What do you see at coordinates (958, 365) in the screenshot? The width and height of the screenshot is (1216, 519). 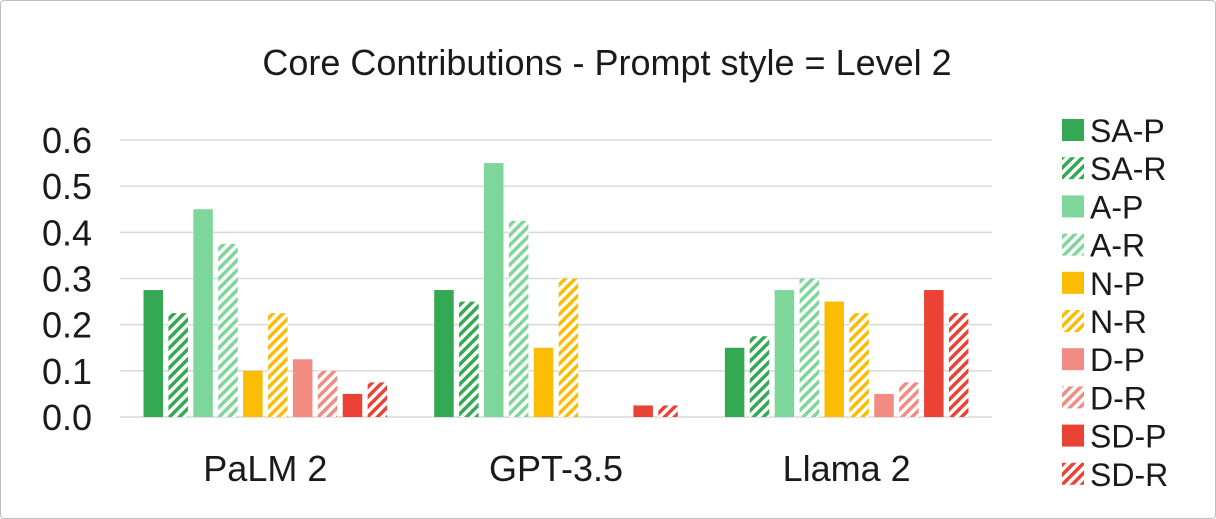 I see `bar-llama-2-sd-r` at bounding box center [958, 365].